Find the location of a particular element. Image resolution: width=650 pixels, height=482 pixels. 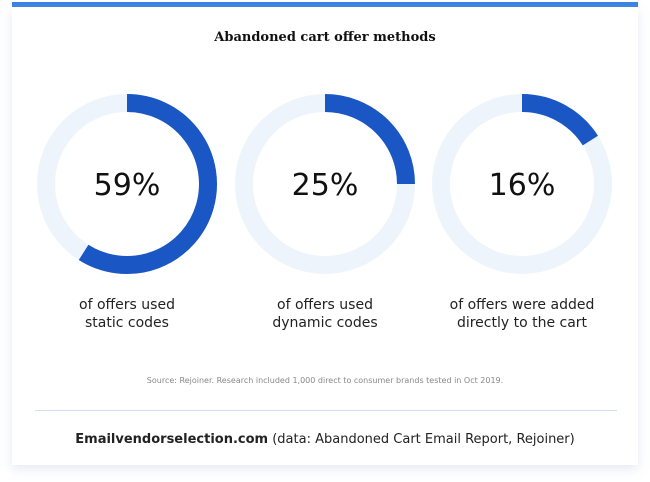

footer-brand: Emailvendorselection.com is located at coordinates (172, 439).